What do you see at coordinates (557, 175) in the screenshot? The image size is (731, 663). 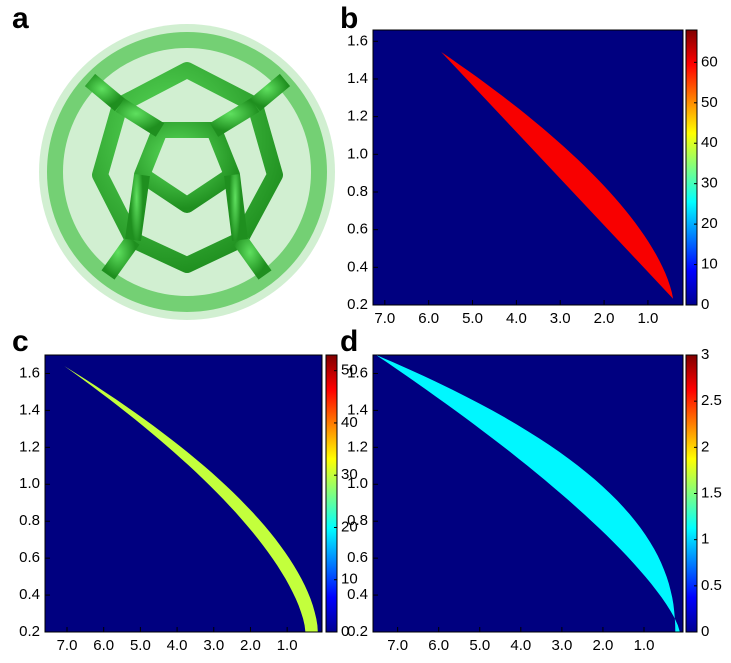 I see `region` at bounding box center [557, 175].